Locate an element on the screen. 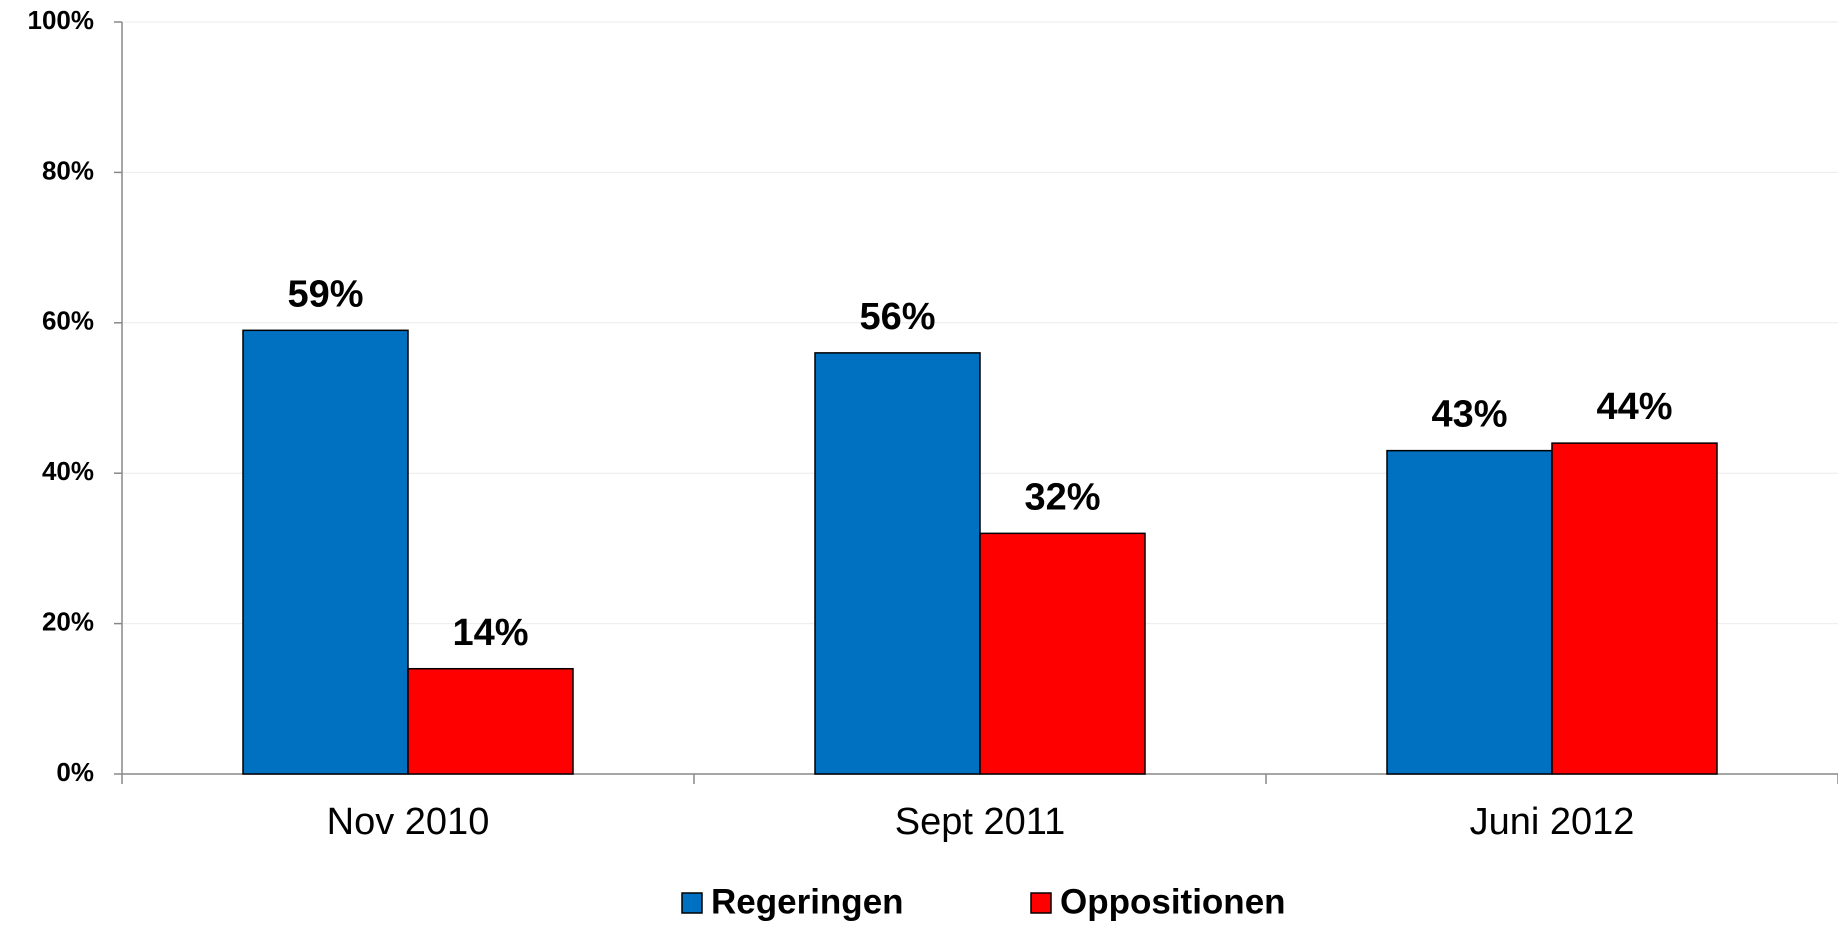 This screenshot has width=1838, height=930. data-label: 56% is located at coordinates (897, 317).